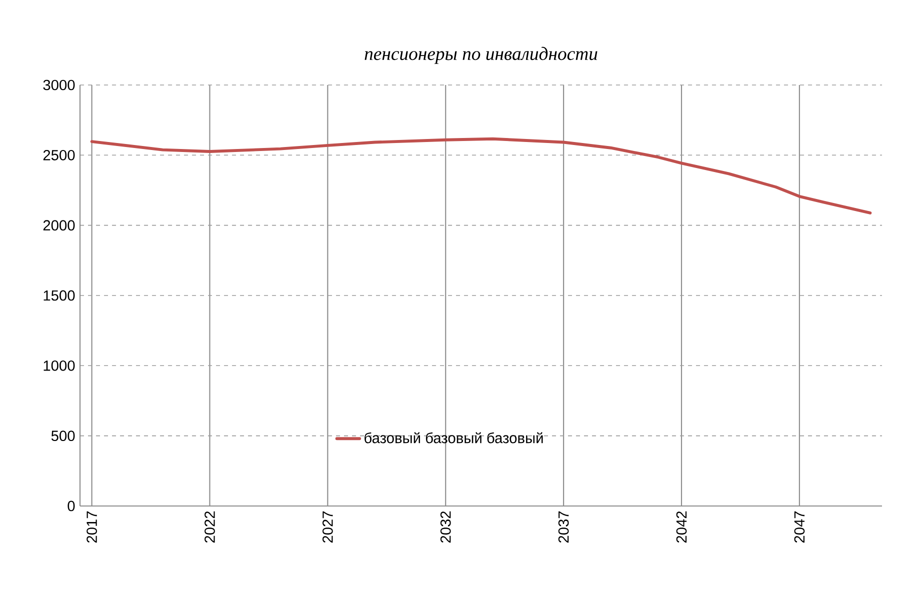 This screenshot has width=905, height=609. I want to click on x-tick-label: 2032, so click(445, 527).